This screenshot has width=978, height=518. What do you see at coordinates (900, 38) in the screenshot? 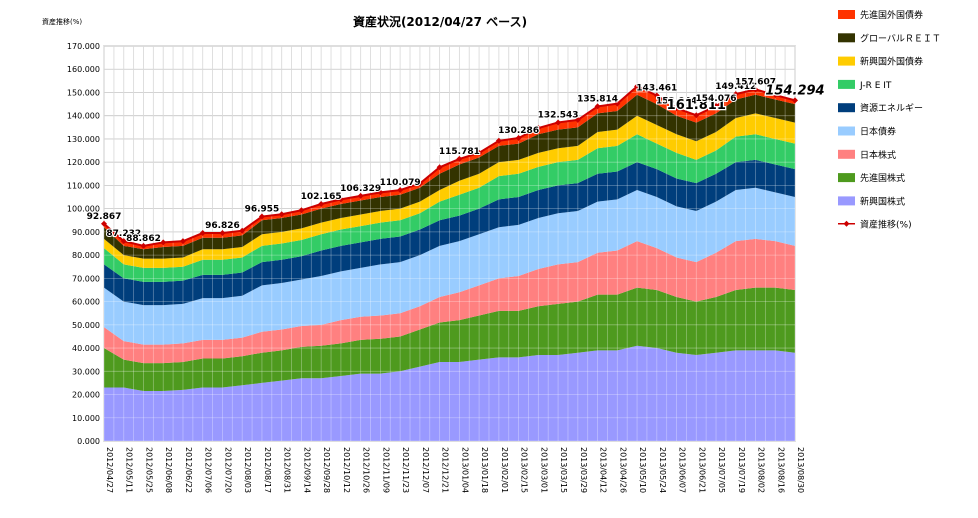
I see `legend-label: グローバルＲＥＩＴ` at bounding box center [900, 38].